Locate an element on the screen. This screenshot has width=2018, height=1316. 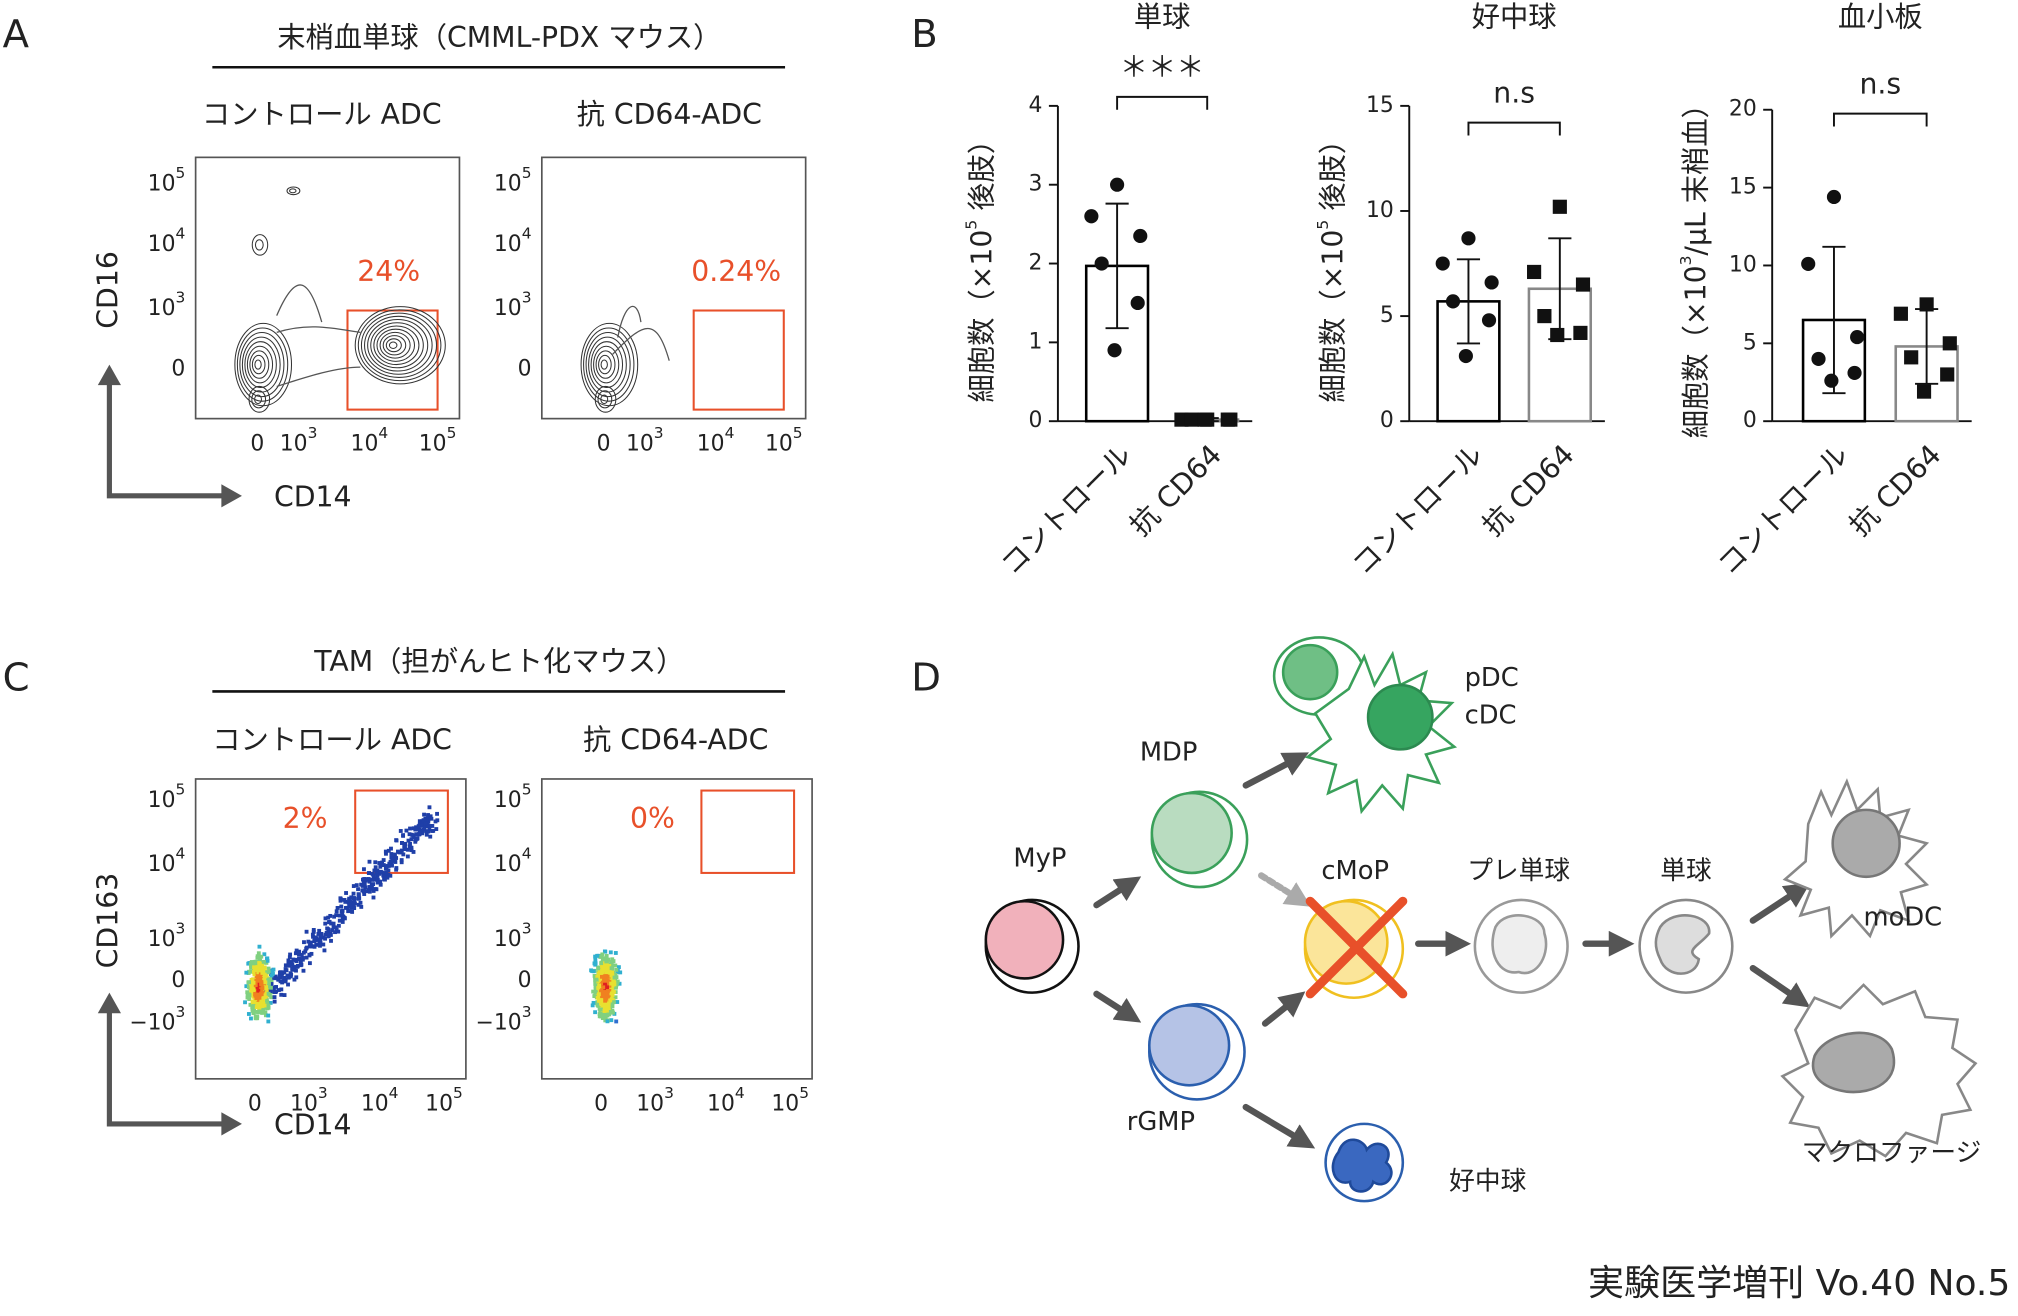
tick-exp: 3 is located at coordinates (180, 928).